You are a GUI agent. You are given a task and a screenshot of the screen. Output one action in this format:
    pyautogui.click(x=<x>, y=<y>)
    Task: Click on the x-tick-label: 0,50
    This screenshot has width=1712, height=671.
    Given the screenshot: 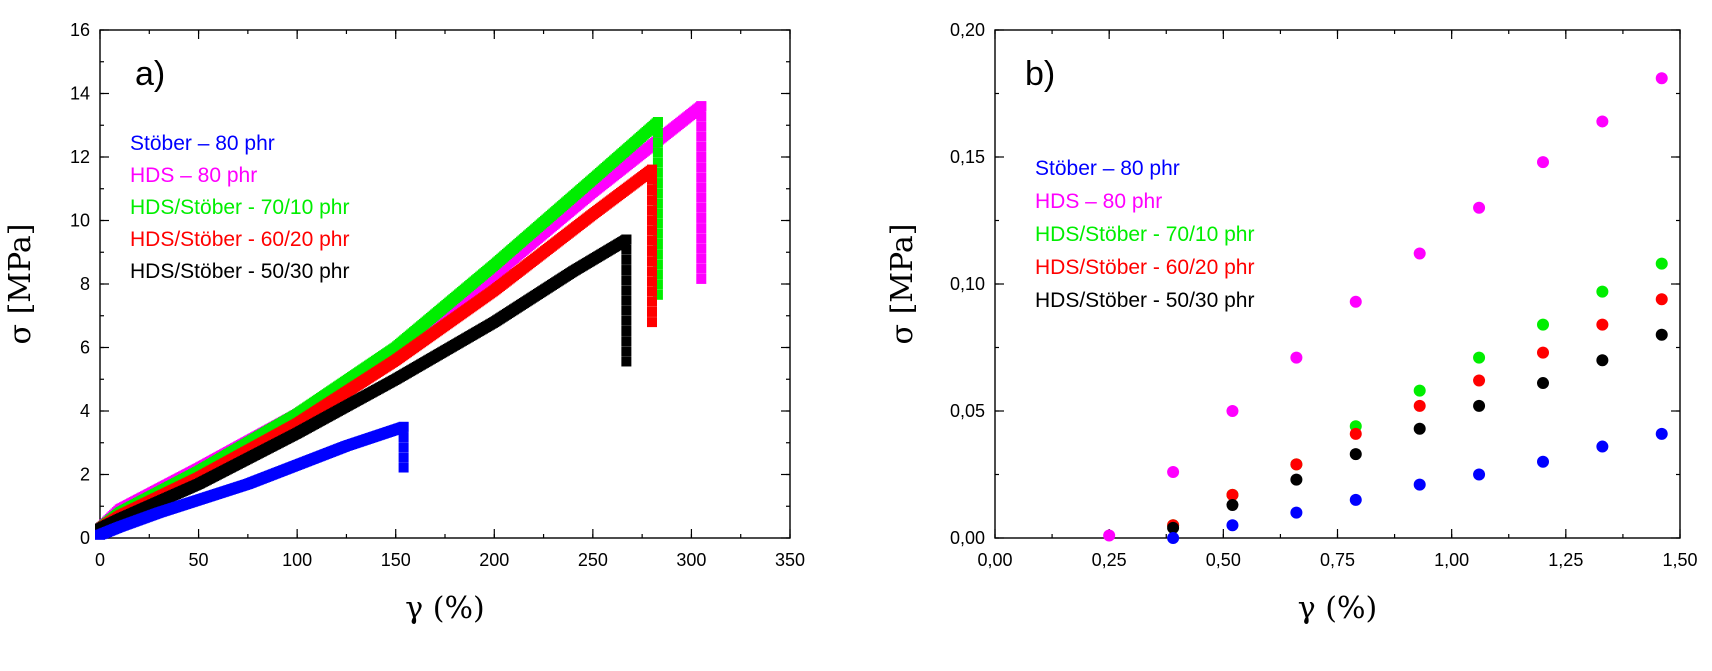 What is the action you would take?
    pyautogui.click(x=1223, y=560)
    